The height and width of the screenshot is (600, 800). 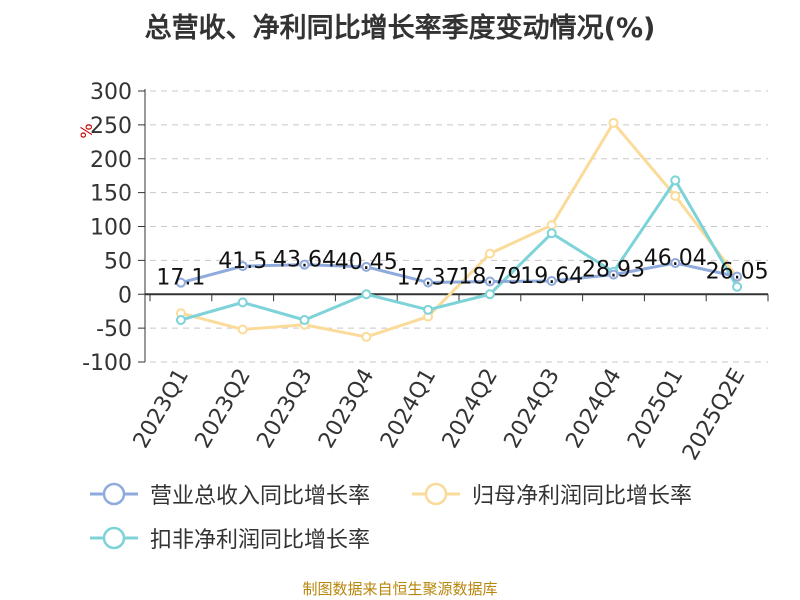 What do you see at coordinates (86, 130) in the screenshot?
I see `y-axis-unit-label: %` at bounding box center [86, 130].